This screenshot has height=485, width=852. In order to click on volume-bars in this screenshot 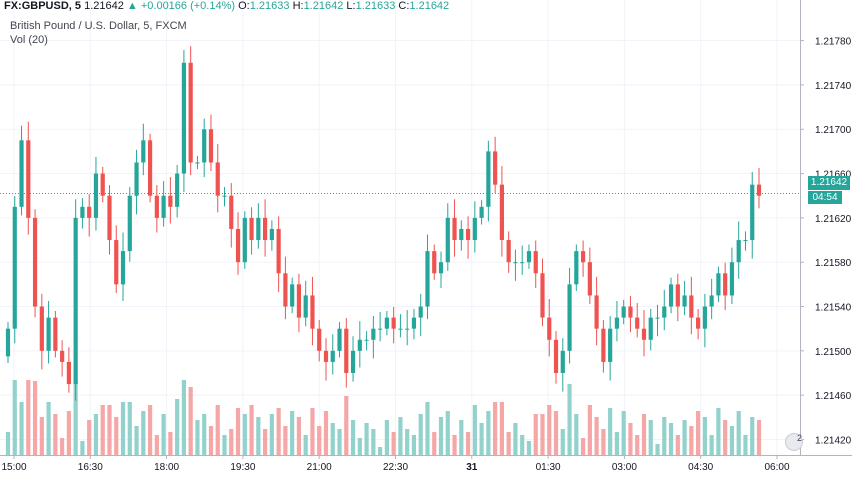, I will do `click(383, 417)`.